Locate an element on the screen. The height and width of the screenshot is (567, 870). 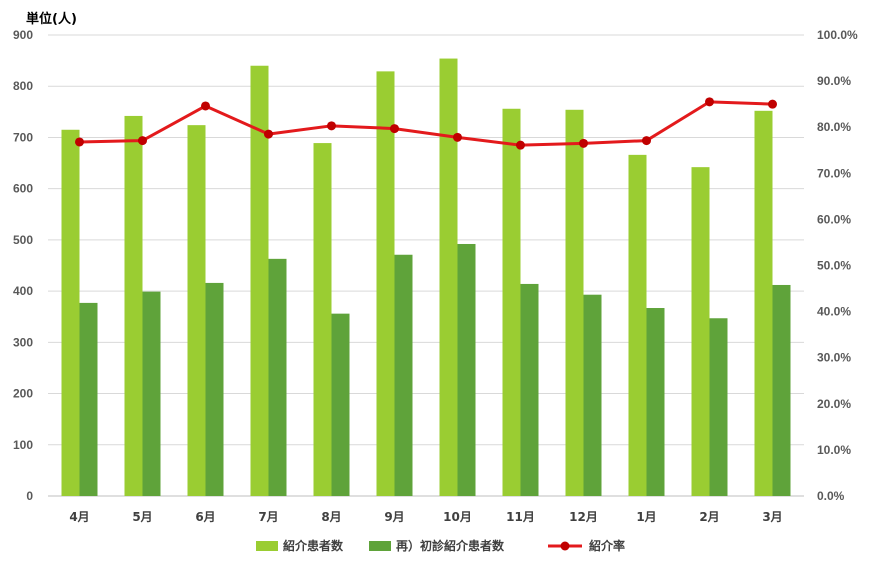
rate-line is located at coordinates (426, 123).